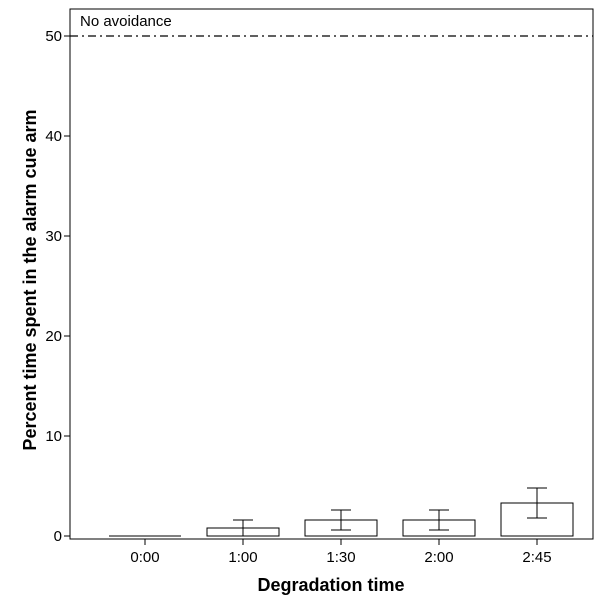 This screenshot has width=597, height=601. I want to click on x-tick-label: 0:00, so click(144, 557).